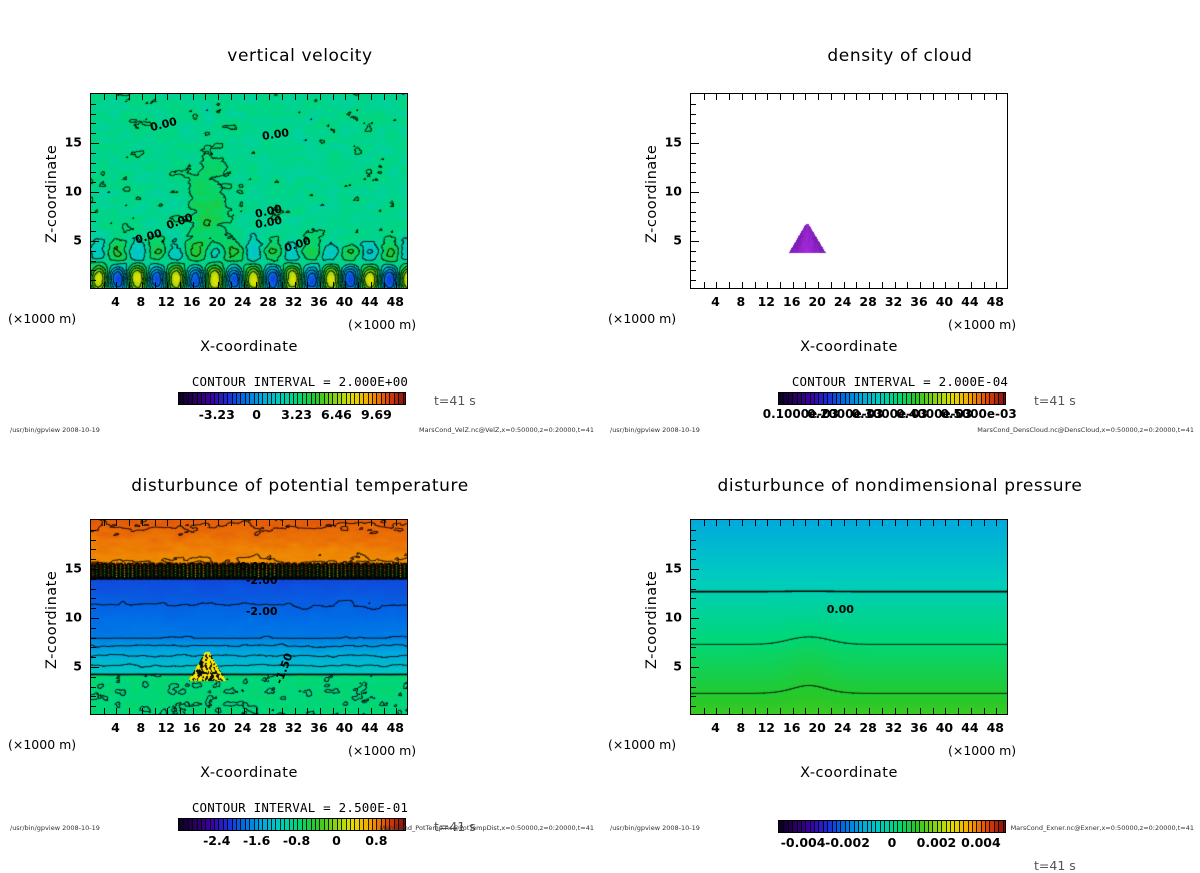 The image size is (1200, 873). Describe the element at coordinates (900, 486) in the screenshot. I see `panel-title: disturbunce of nondimensional pressure` at that location.